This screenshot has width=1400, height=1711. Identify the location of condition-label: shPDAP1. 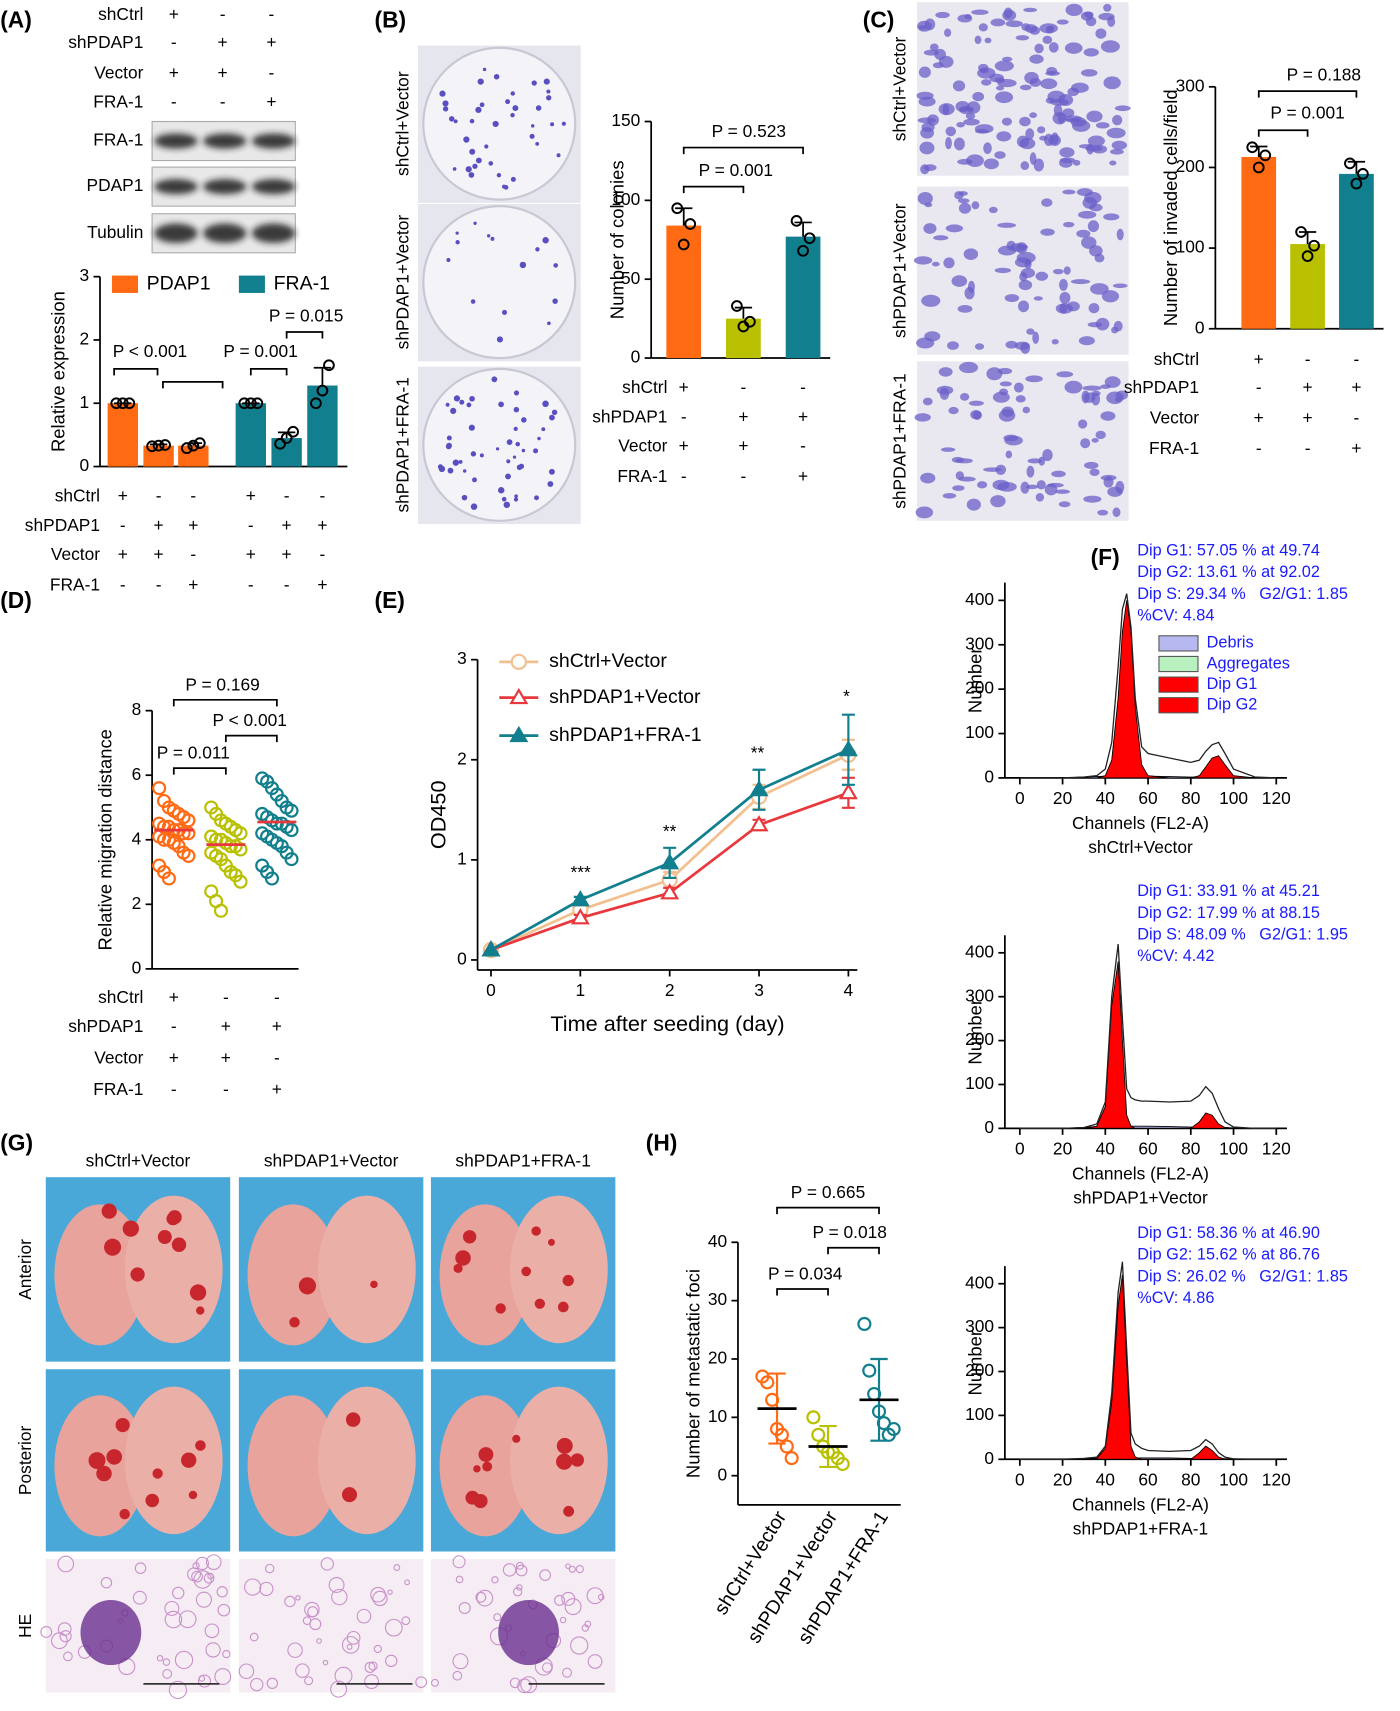
(629, 416).